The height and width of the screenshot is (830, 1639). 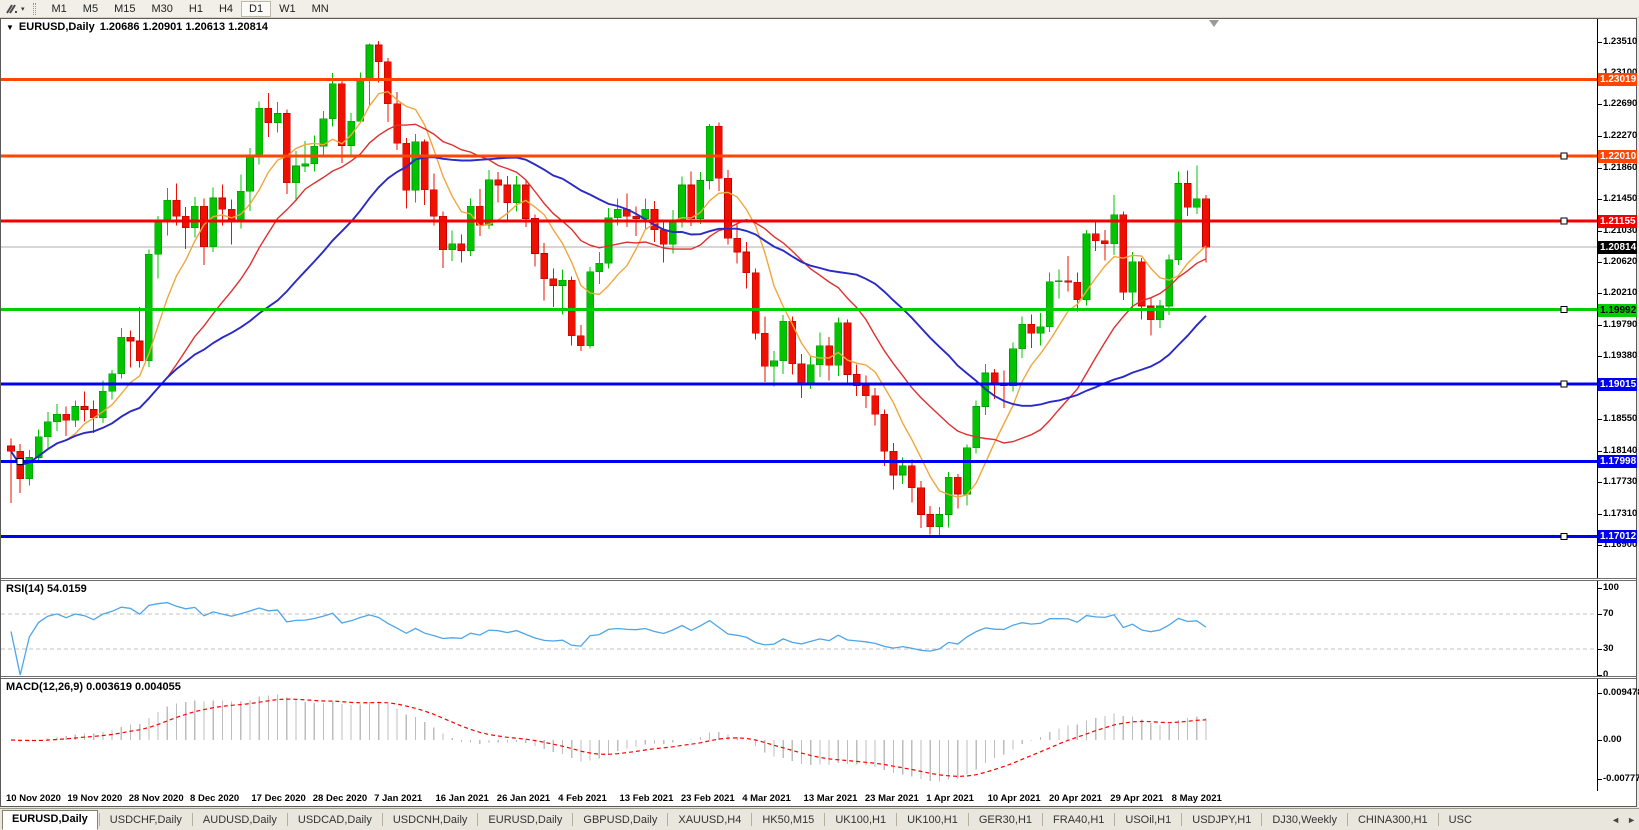 What do you see at coordinates (1079, 820) in the screenshot?
I see `symbol-tab-fra40-h1: FRA40,H1` at bounding box center [1079, 820].